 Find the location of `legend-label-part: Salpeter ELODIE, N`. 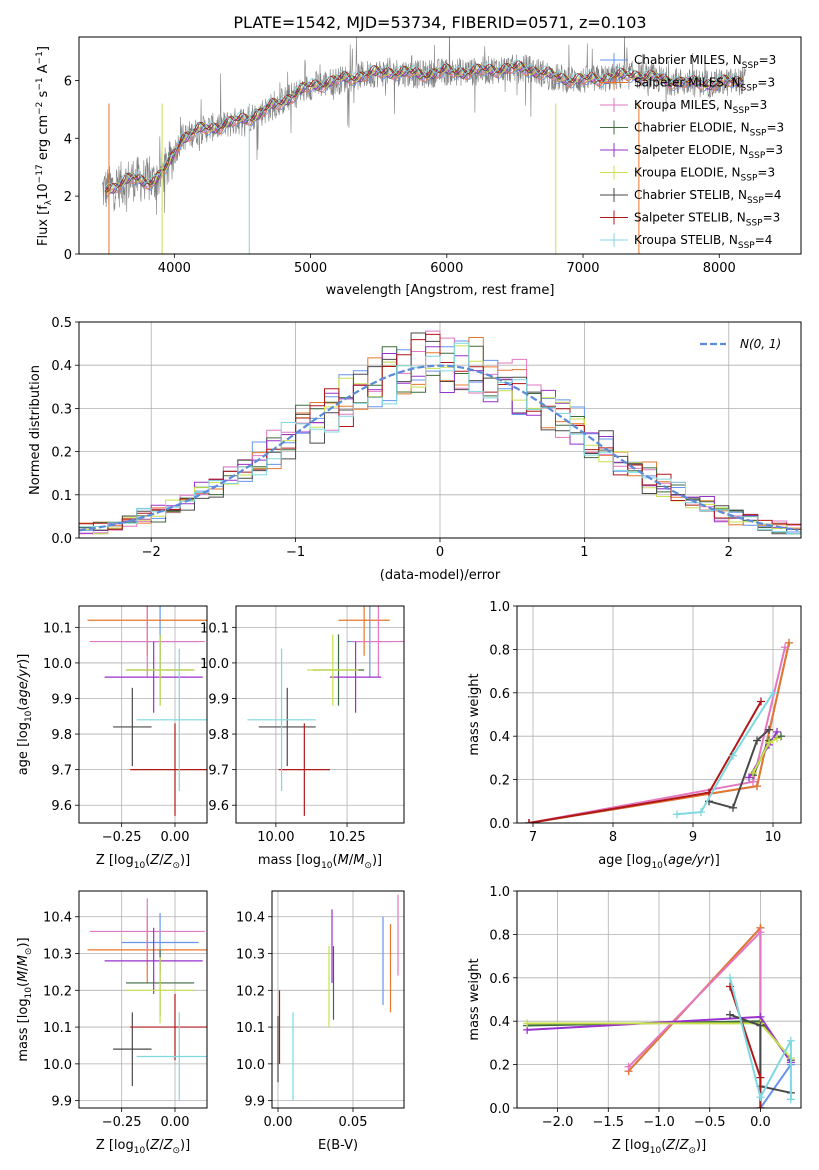

legend-label-part: Salpeter ELODIE, N is located at coordinates (691, 150).